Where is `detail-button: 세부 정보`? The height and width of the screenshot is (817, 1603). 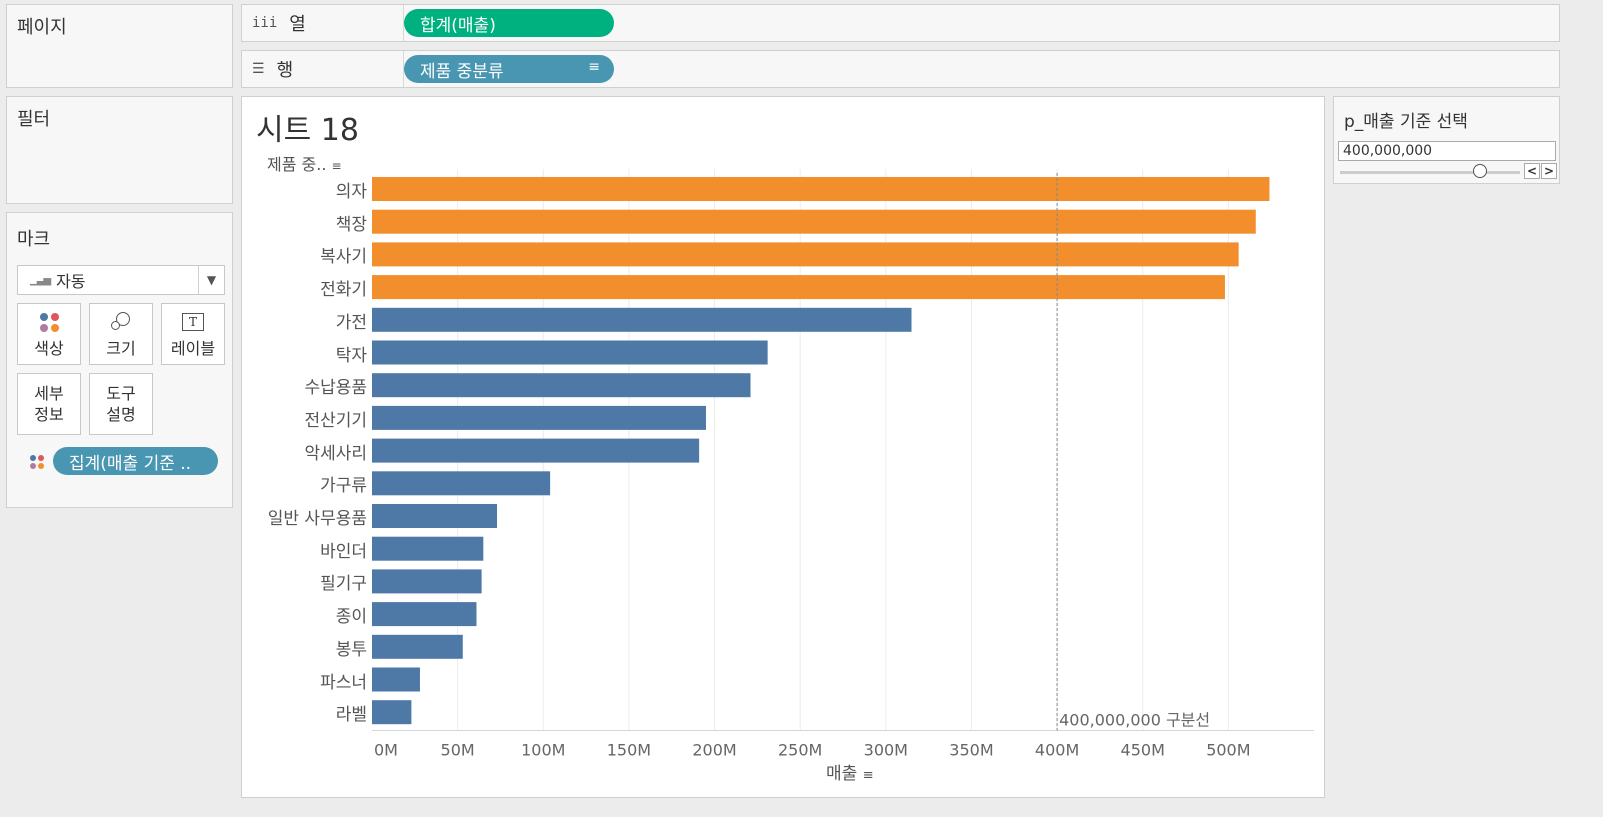
detail-button: 세부 정보 is located at coordinates (49, 404).